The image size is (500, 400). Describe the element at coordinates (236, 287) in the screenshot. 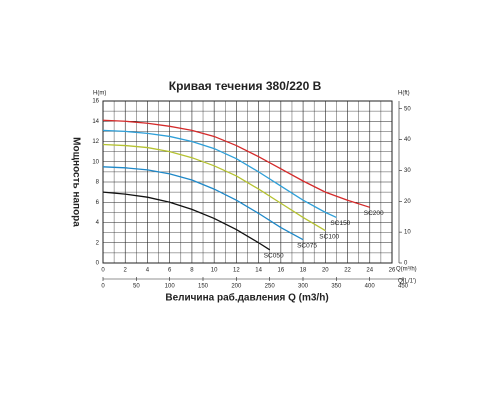

I see `x2-tick-label: 200` at that location.